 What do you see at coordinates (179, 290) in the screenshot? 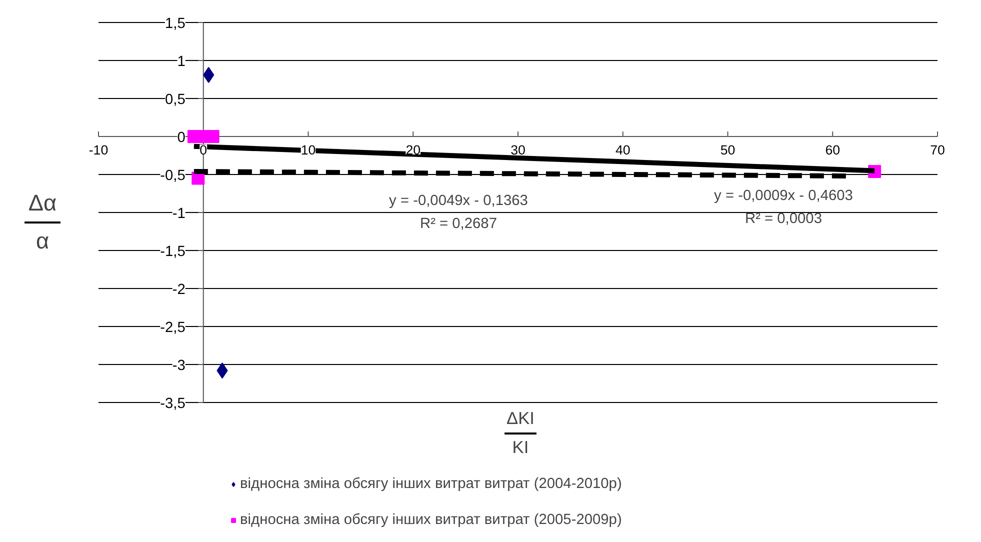
I see `y-tick-label: -2` at bounding box center [179, 290].